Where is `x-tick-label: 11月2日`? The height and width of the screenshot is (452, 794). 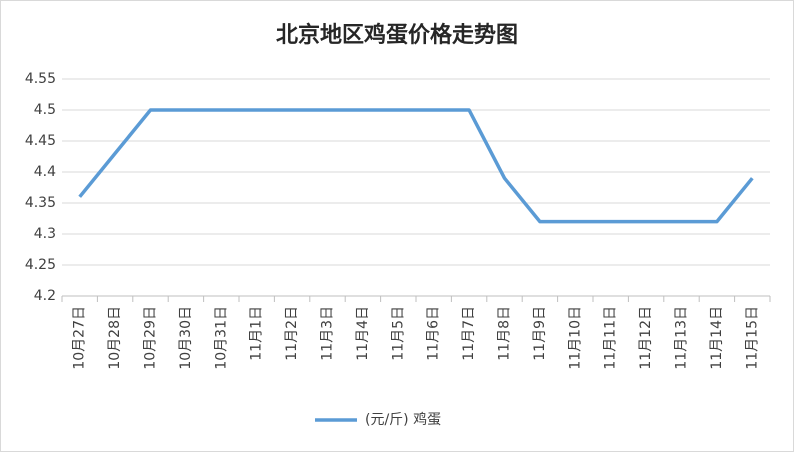
x-tick-label: 11月2日 is located at coordinates (292, 333).